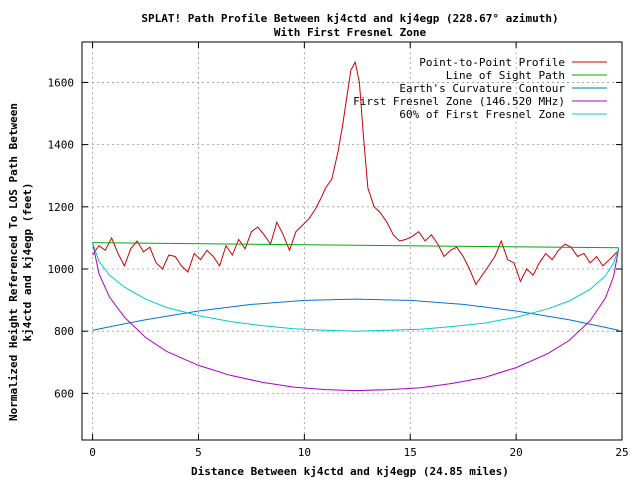 Image resolution: width=640 pixels, height=480 pixels. What do you see at coordinates (355, 314) in the screenshot?
I see `series-line-earth-s-curvature-contour` at bounding box center [355, 314].